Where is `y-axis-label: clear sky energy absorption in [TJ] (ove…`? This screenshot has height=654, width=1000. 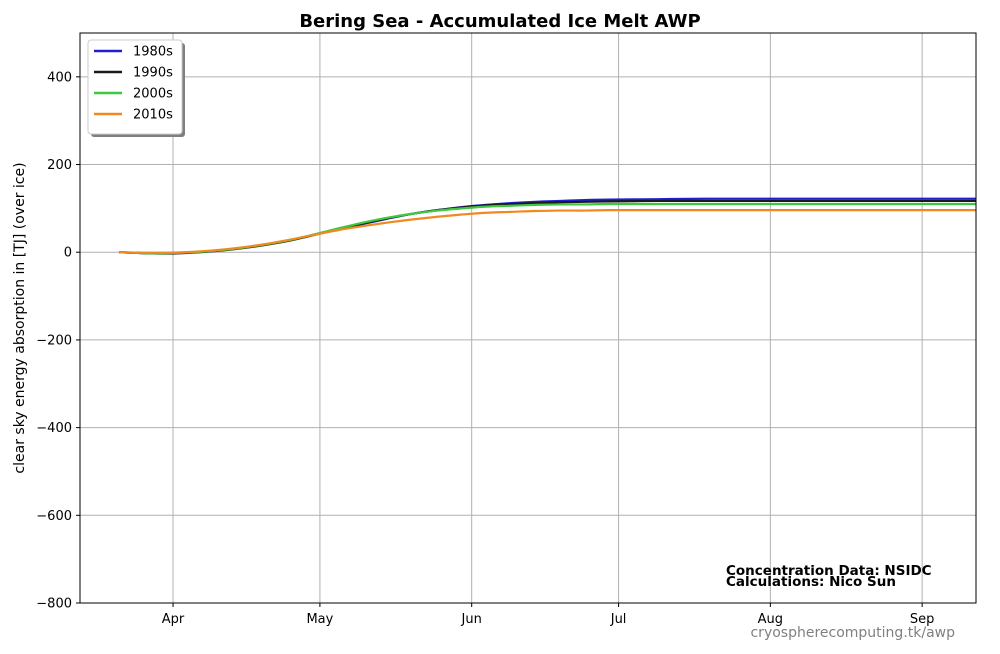
y-axis-label: clear sky energy absorption in [TJ] (ove… is located at coordinates (20, 317).